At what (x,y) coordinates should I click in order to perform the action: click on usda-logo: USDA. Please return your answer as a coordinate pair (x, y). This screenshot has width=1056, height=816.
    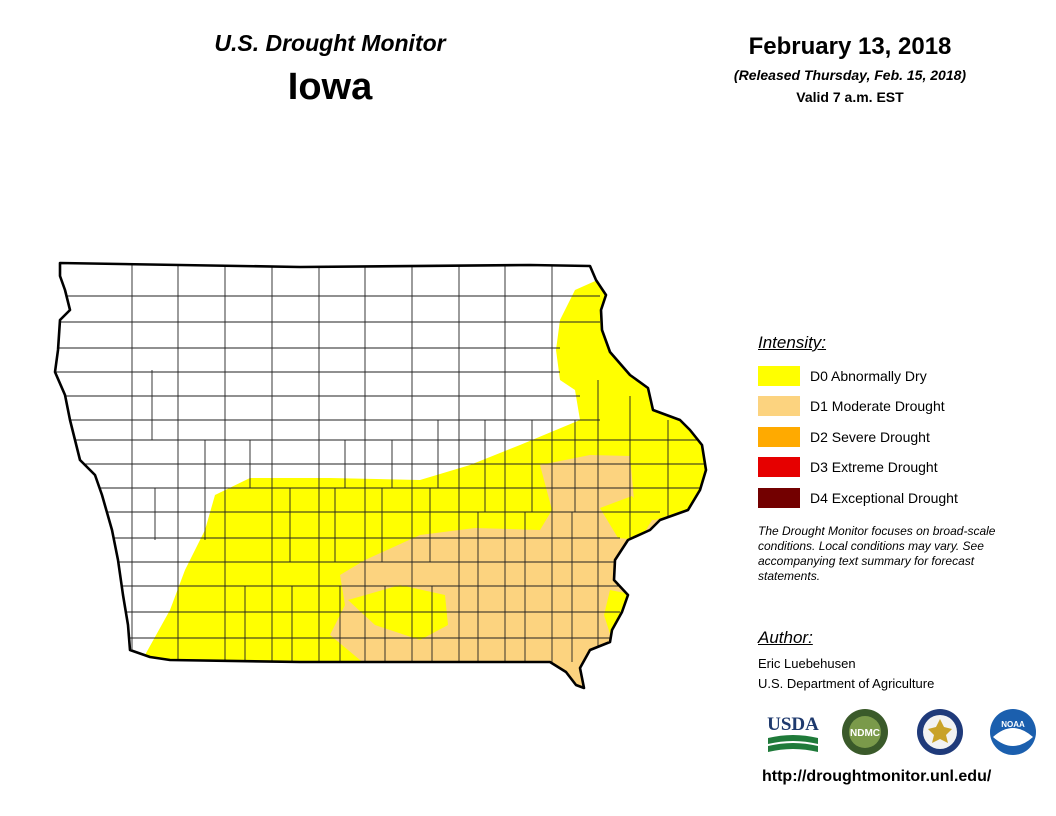
    Looking at the image, I should click on (793, 733).